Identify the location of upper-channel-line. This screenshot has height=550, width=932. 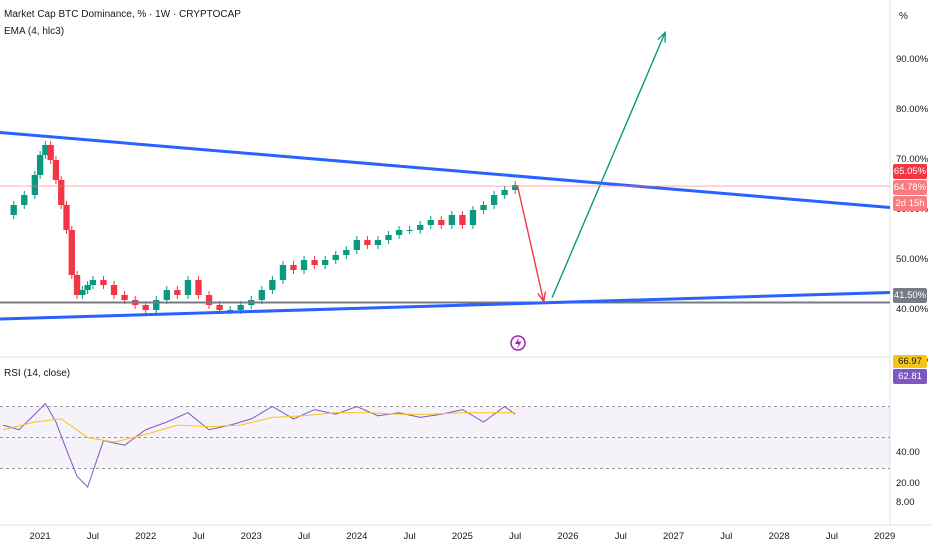
(445, 170).